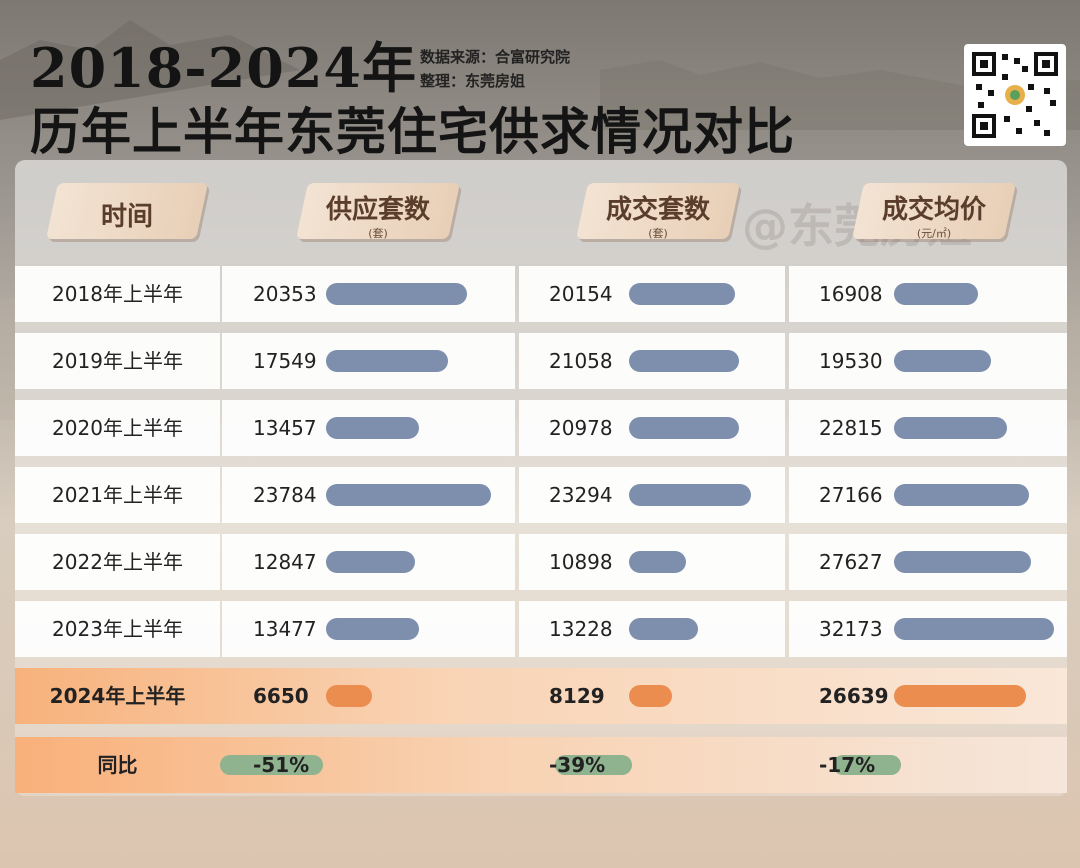 The image size is (1080, 868). I want to click on price-value: 16908, so click(851, 294).